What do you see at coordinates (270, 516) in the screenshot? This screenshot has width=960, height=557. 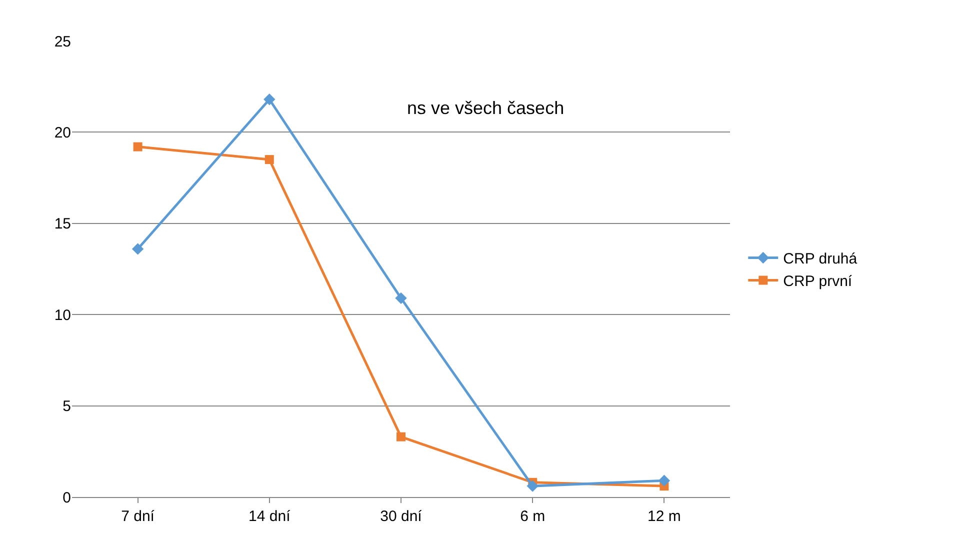 I see `x-tick-label: 14 dní` at bounding box center [270, 516].